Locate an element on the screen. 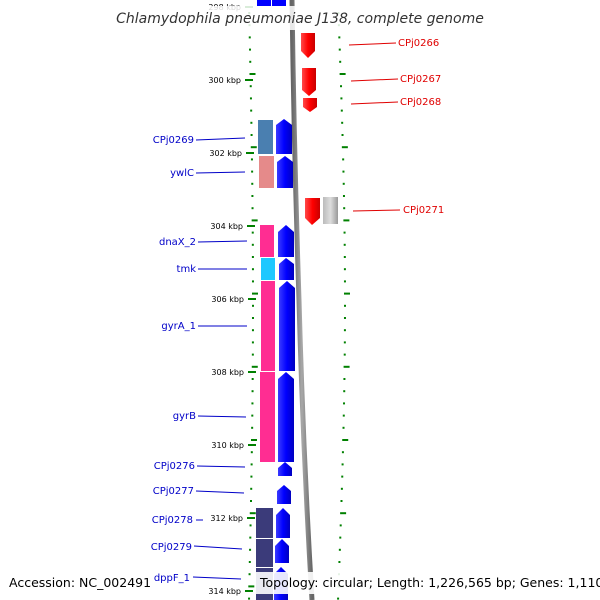 Image resolution: width=600 pixels, height=600 pixels. gene-label: CPj0279 is located at coordinates (171, 547).